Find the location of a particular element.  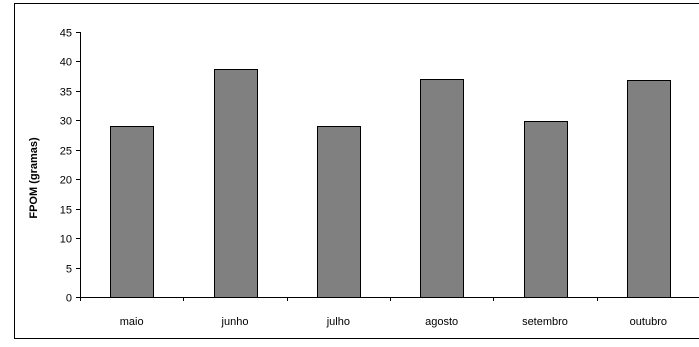

bar-maio is located at coordinates (132, 212).